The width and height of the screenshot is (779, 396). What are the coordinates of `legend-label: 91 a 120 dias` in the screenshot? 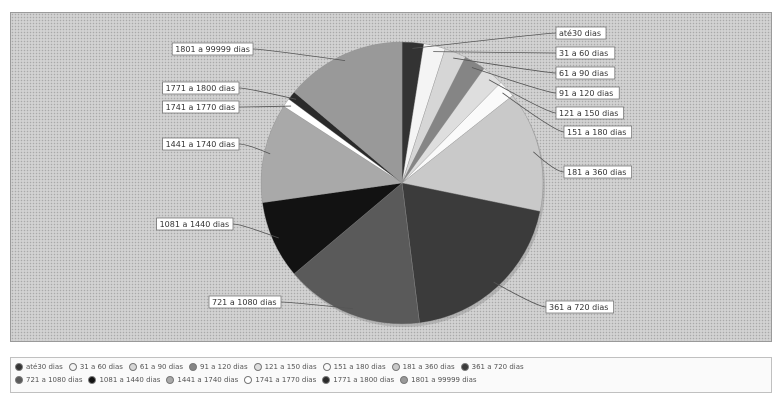 It's located at (224, 367).